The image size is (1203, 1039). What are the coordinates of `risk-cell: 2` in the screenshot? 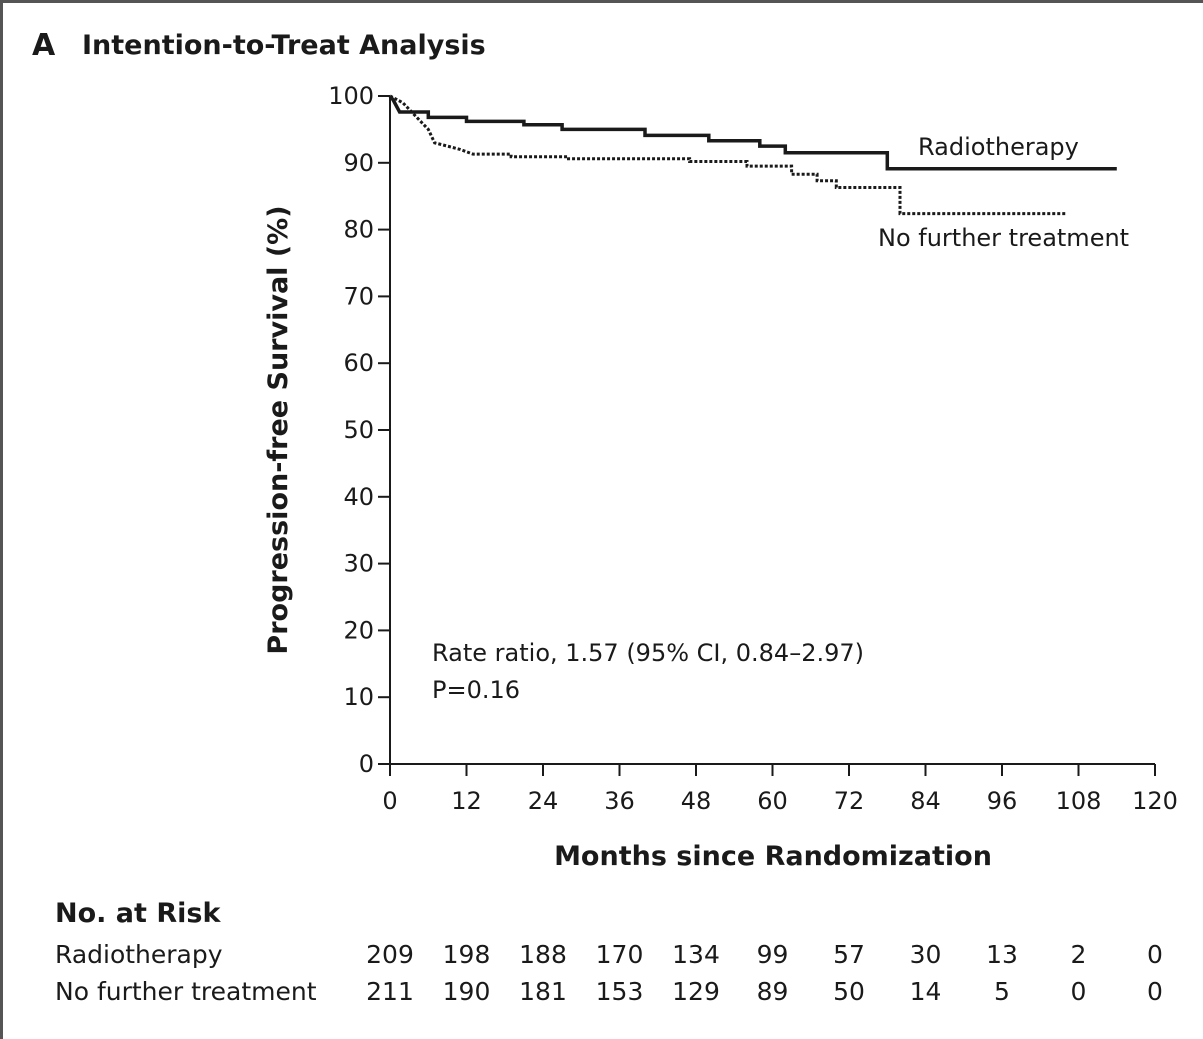 It's located at (1079, 954).